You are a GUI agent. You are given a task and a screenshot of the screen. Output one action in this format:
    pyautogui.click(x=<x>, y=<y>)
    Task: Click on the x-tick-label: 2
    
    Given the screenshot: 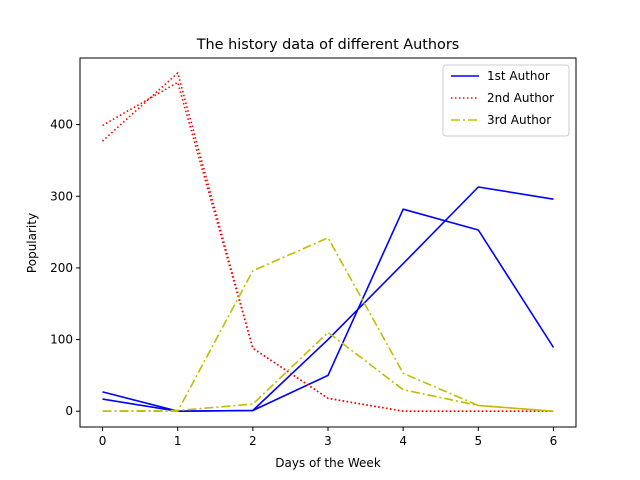 What is the action you would take?
    pyautogui.click(x=253, y=441)
    